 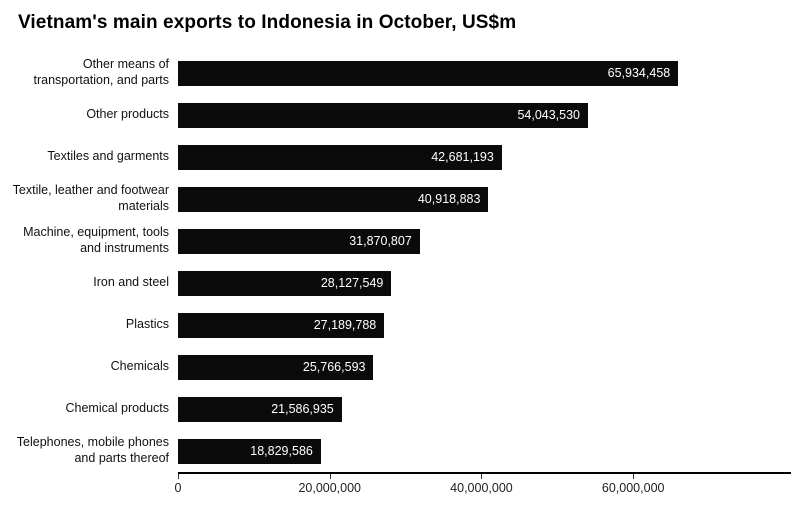 I want to click on category-label: Chemical products, so click(x=117, y=408).